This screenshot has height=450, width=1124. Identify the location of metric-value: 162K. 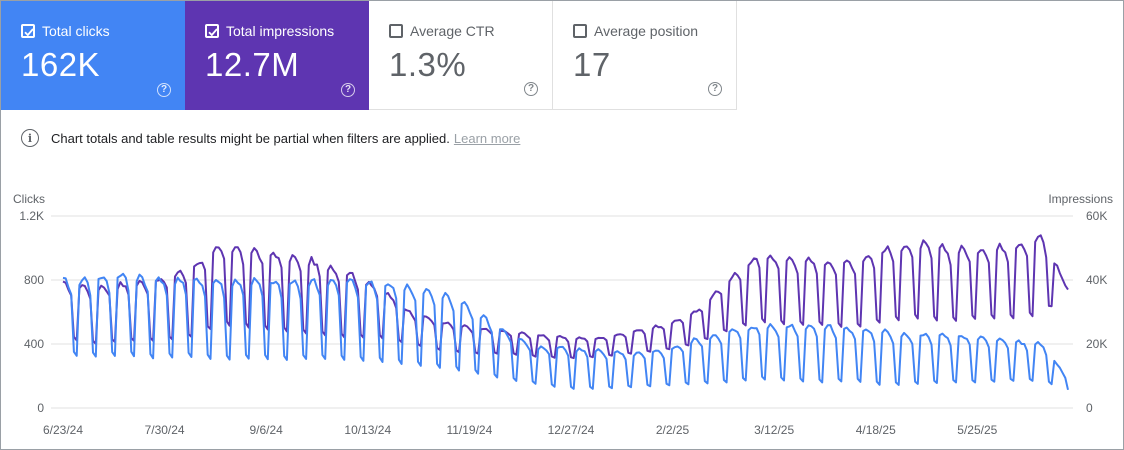
(61, 64).